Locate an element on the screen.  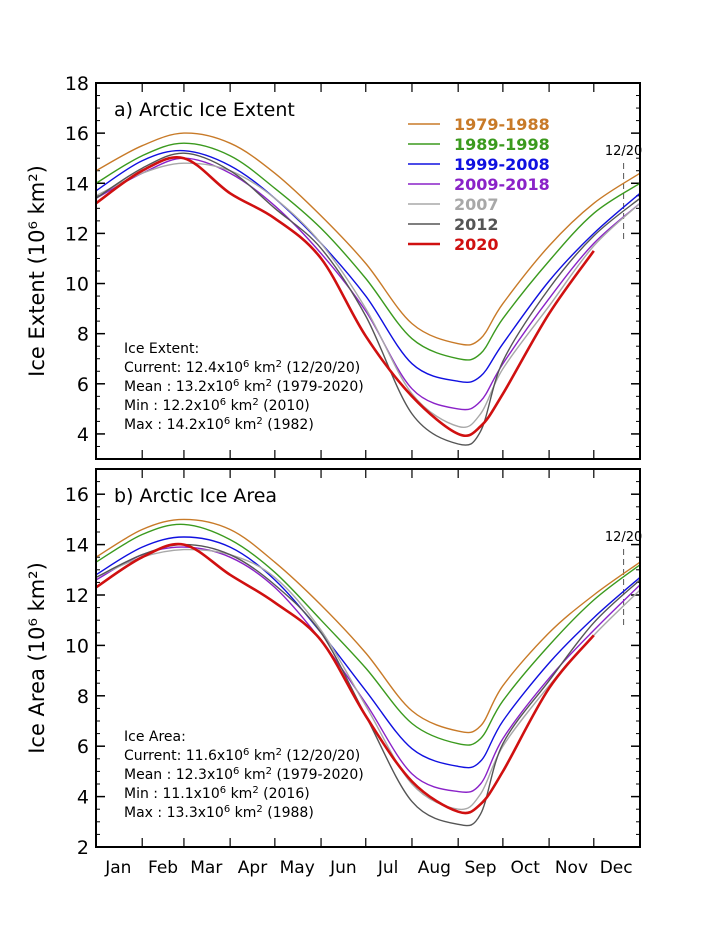
y-axis-label: Ice Area (10⁶ km²) is located at coordinates (37, 658).